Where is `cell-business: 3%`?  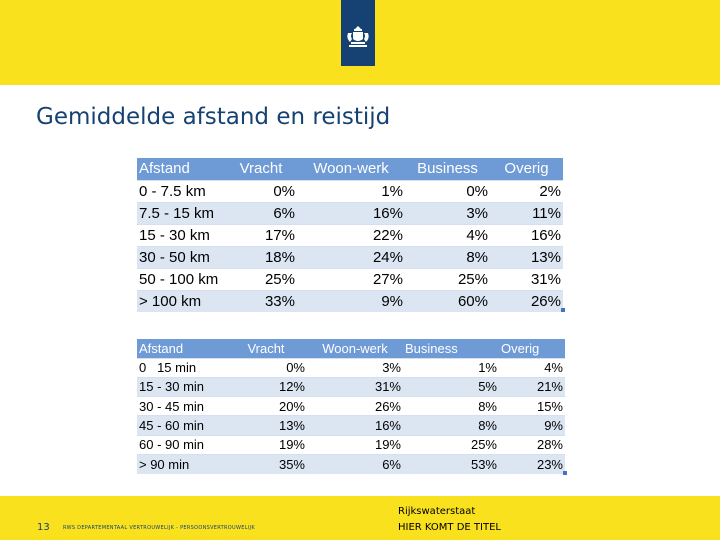 cell-business: 3% is located at coordinates (447, 212).